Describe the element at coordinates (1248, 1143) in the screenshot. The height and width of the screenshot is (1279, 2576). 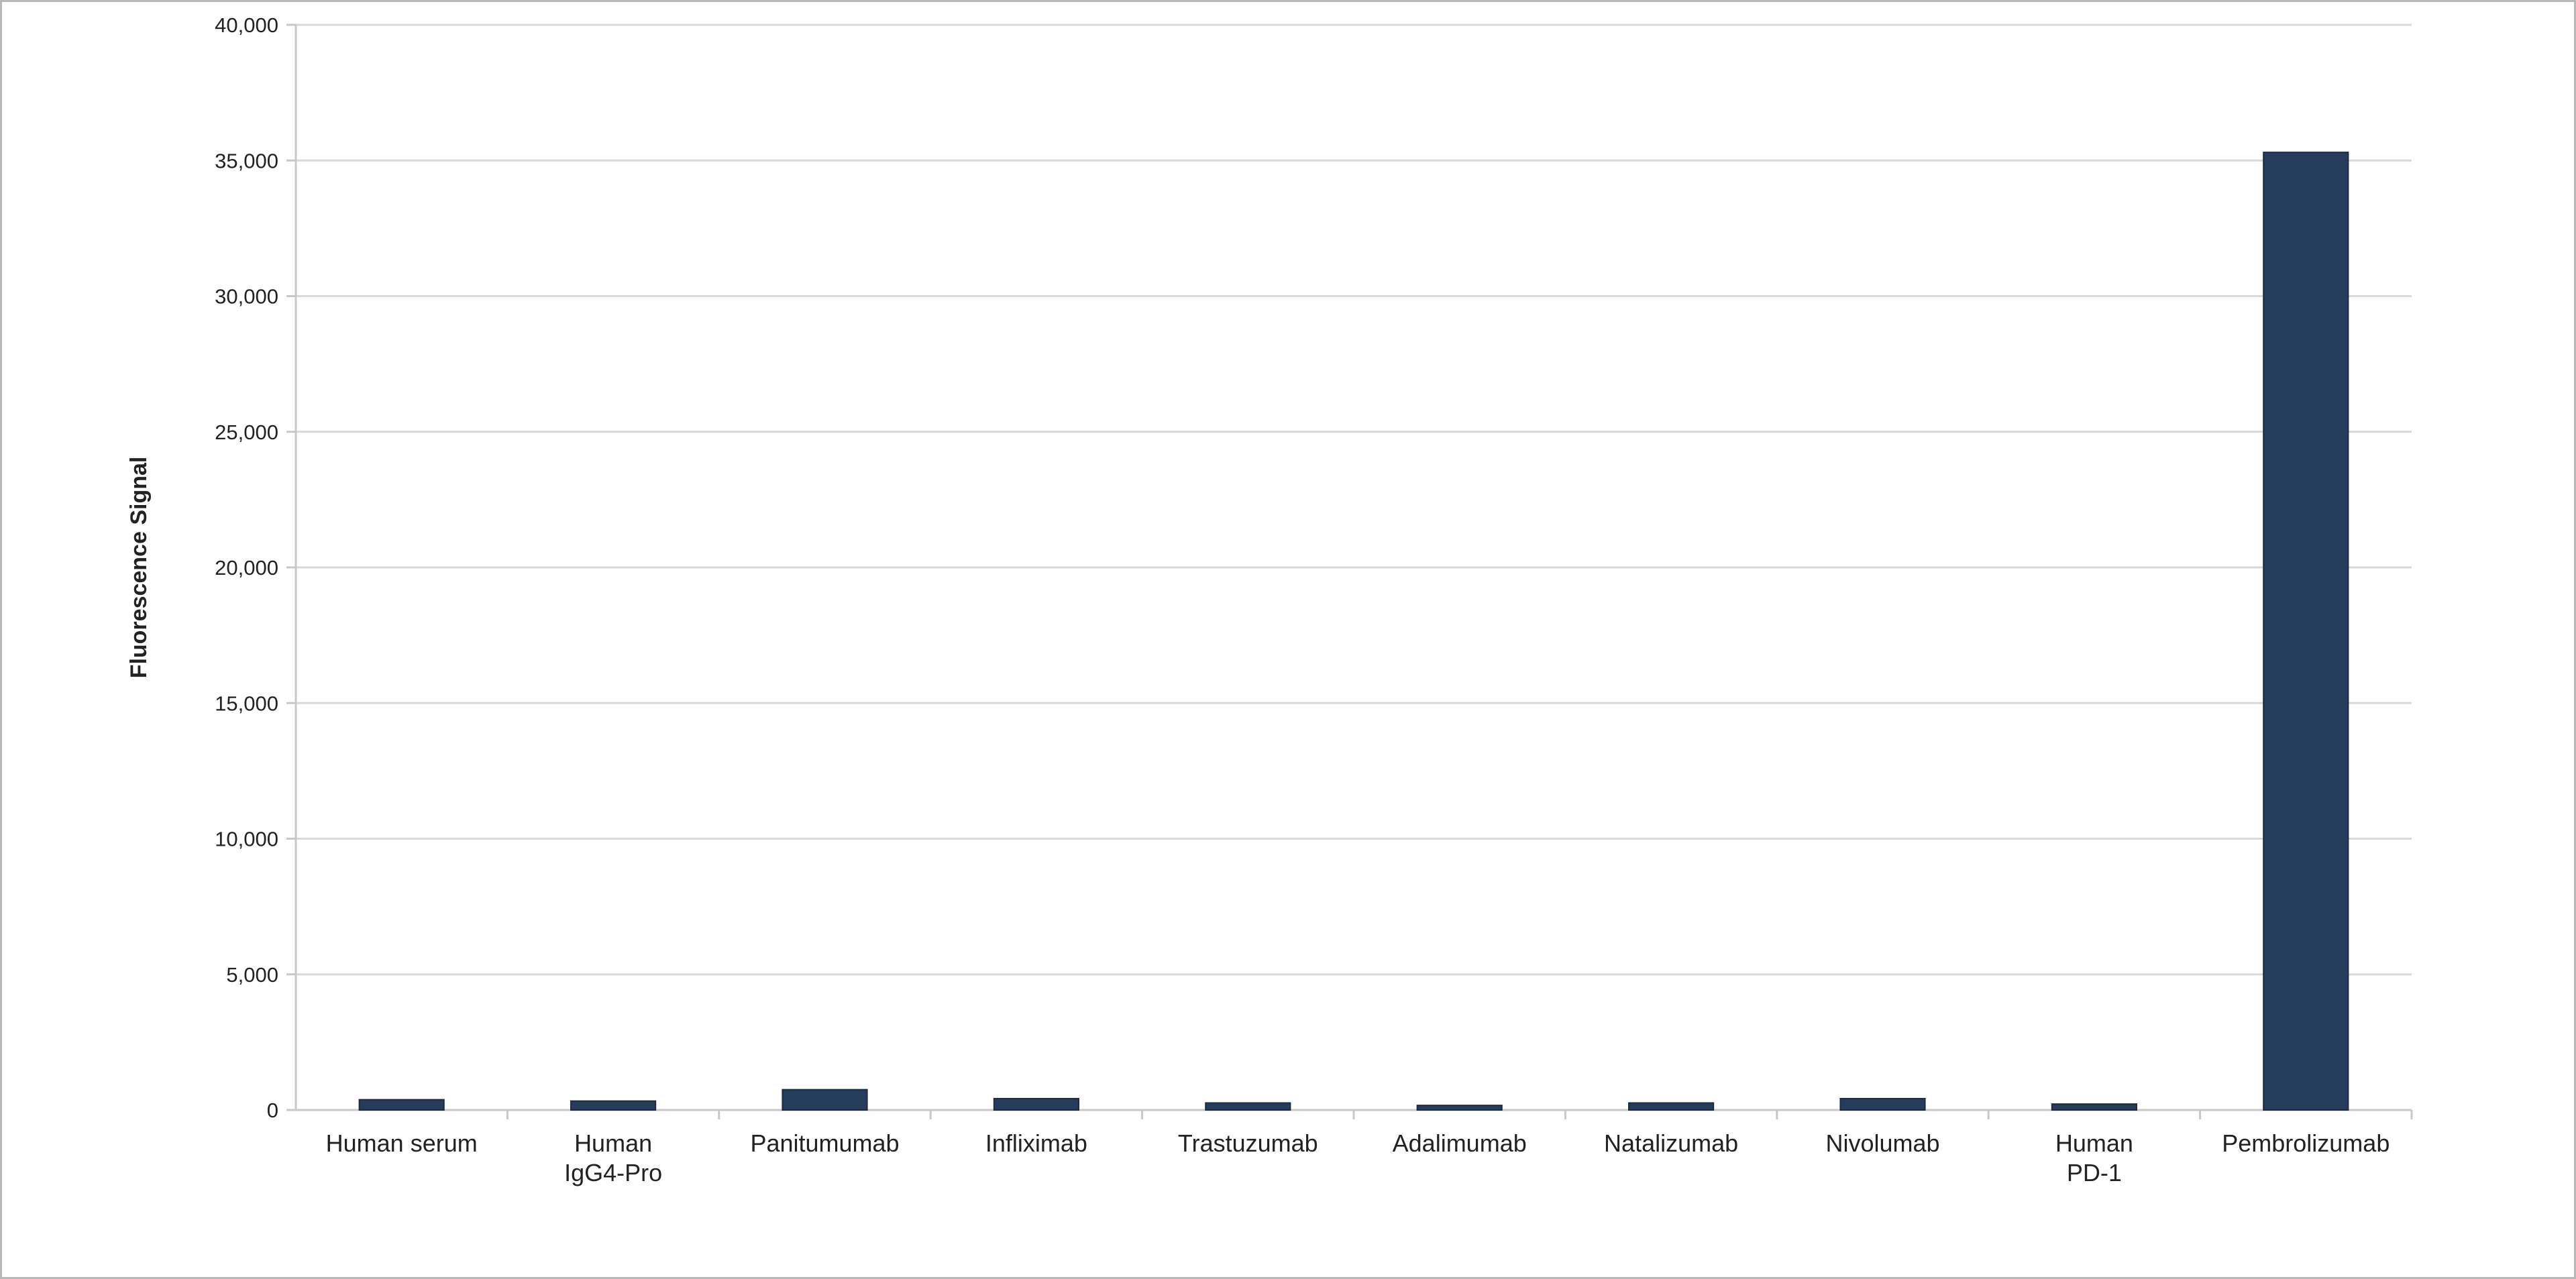
I see `x-tick-label: Trastuzumab` at that location.